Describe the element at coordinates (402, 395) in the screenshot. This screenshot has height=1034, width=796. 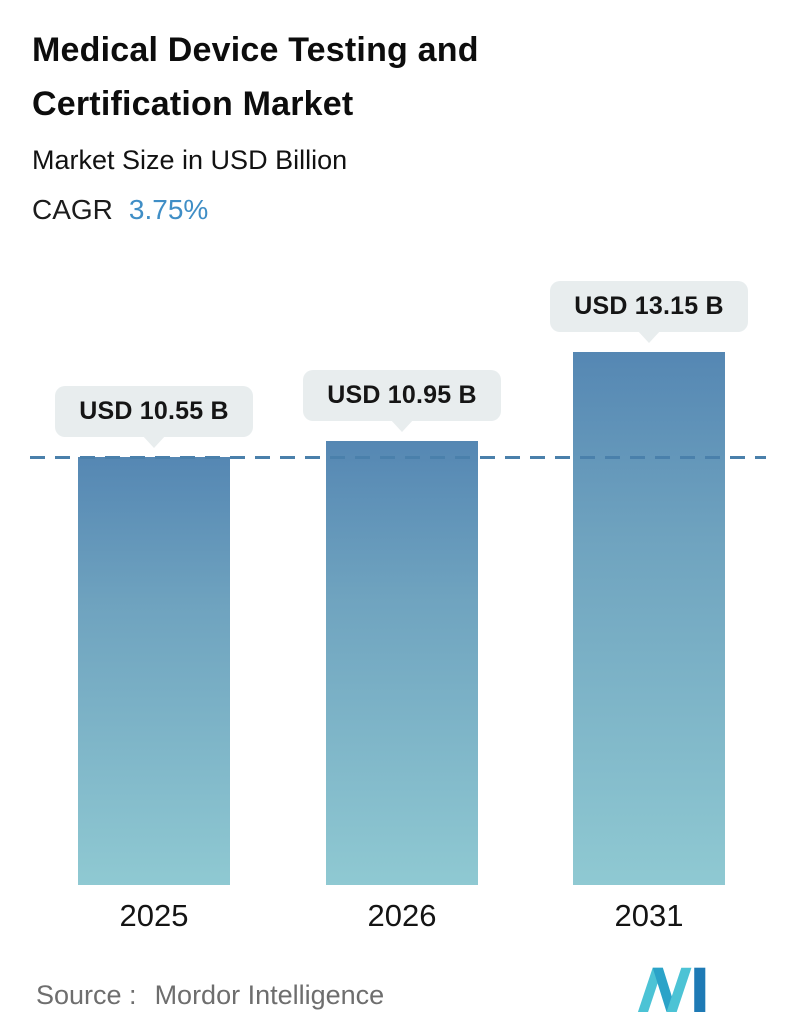
I see `value-label-pill: USD 10.95 B` at that location.